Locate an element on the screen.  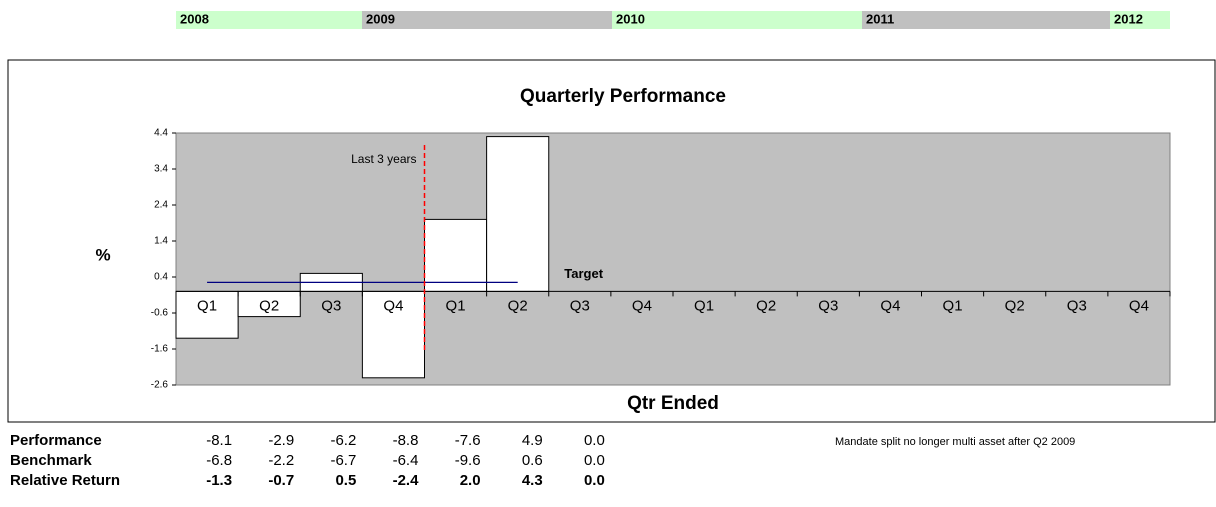
cell: -8.8 is located at coordinates (406, 440).